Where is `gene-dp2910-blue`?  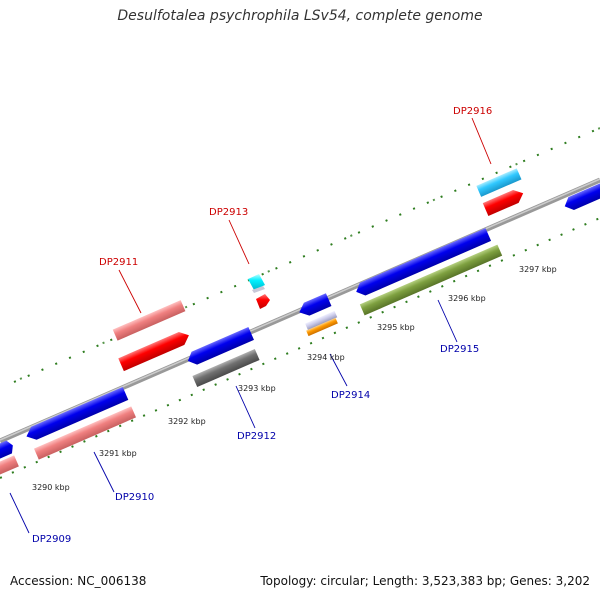 gene-dp2910-blue is located at coordinates (76, 415).